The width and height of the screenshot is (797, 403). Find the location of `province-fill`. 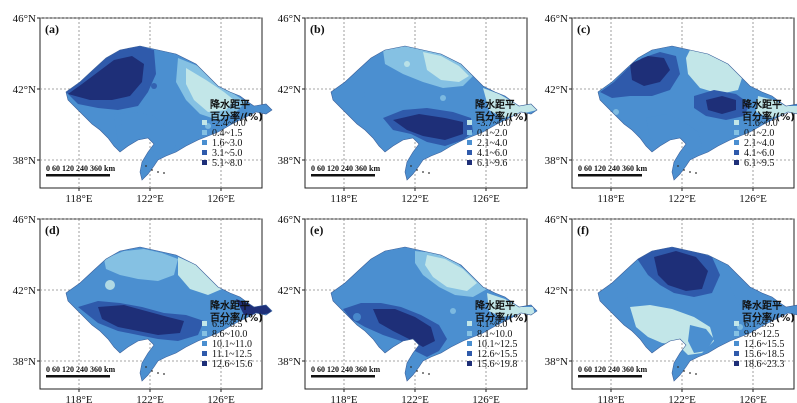

province-fill is located at coordinates (434, 314).